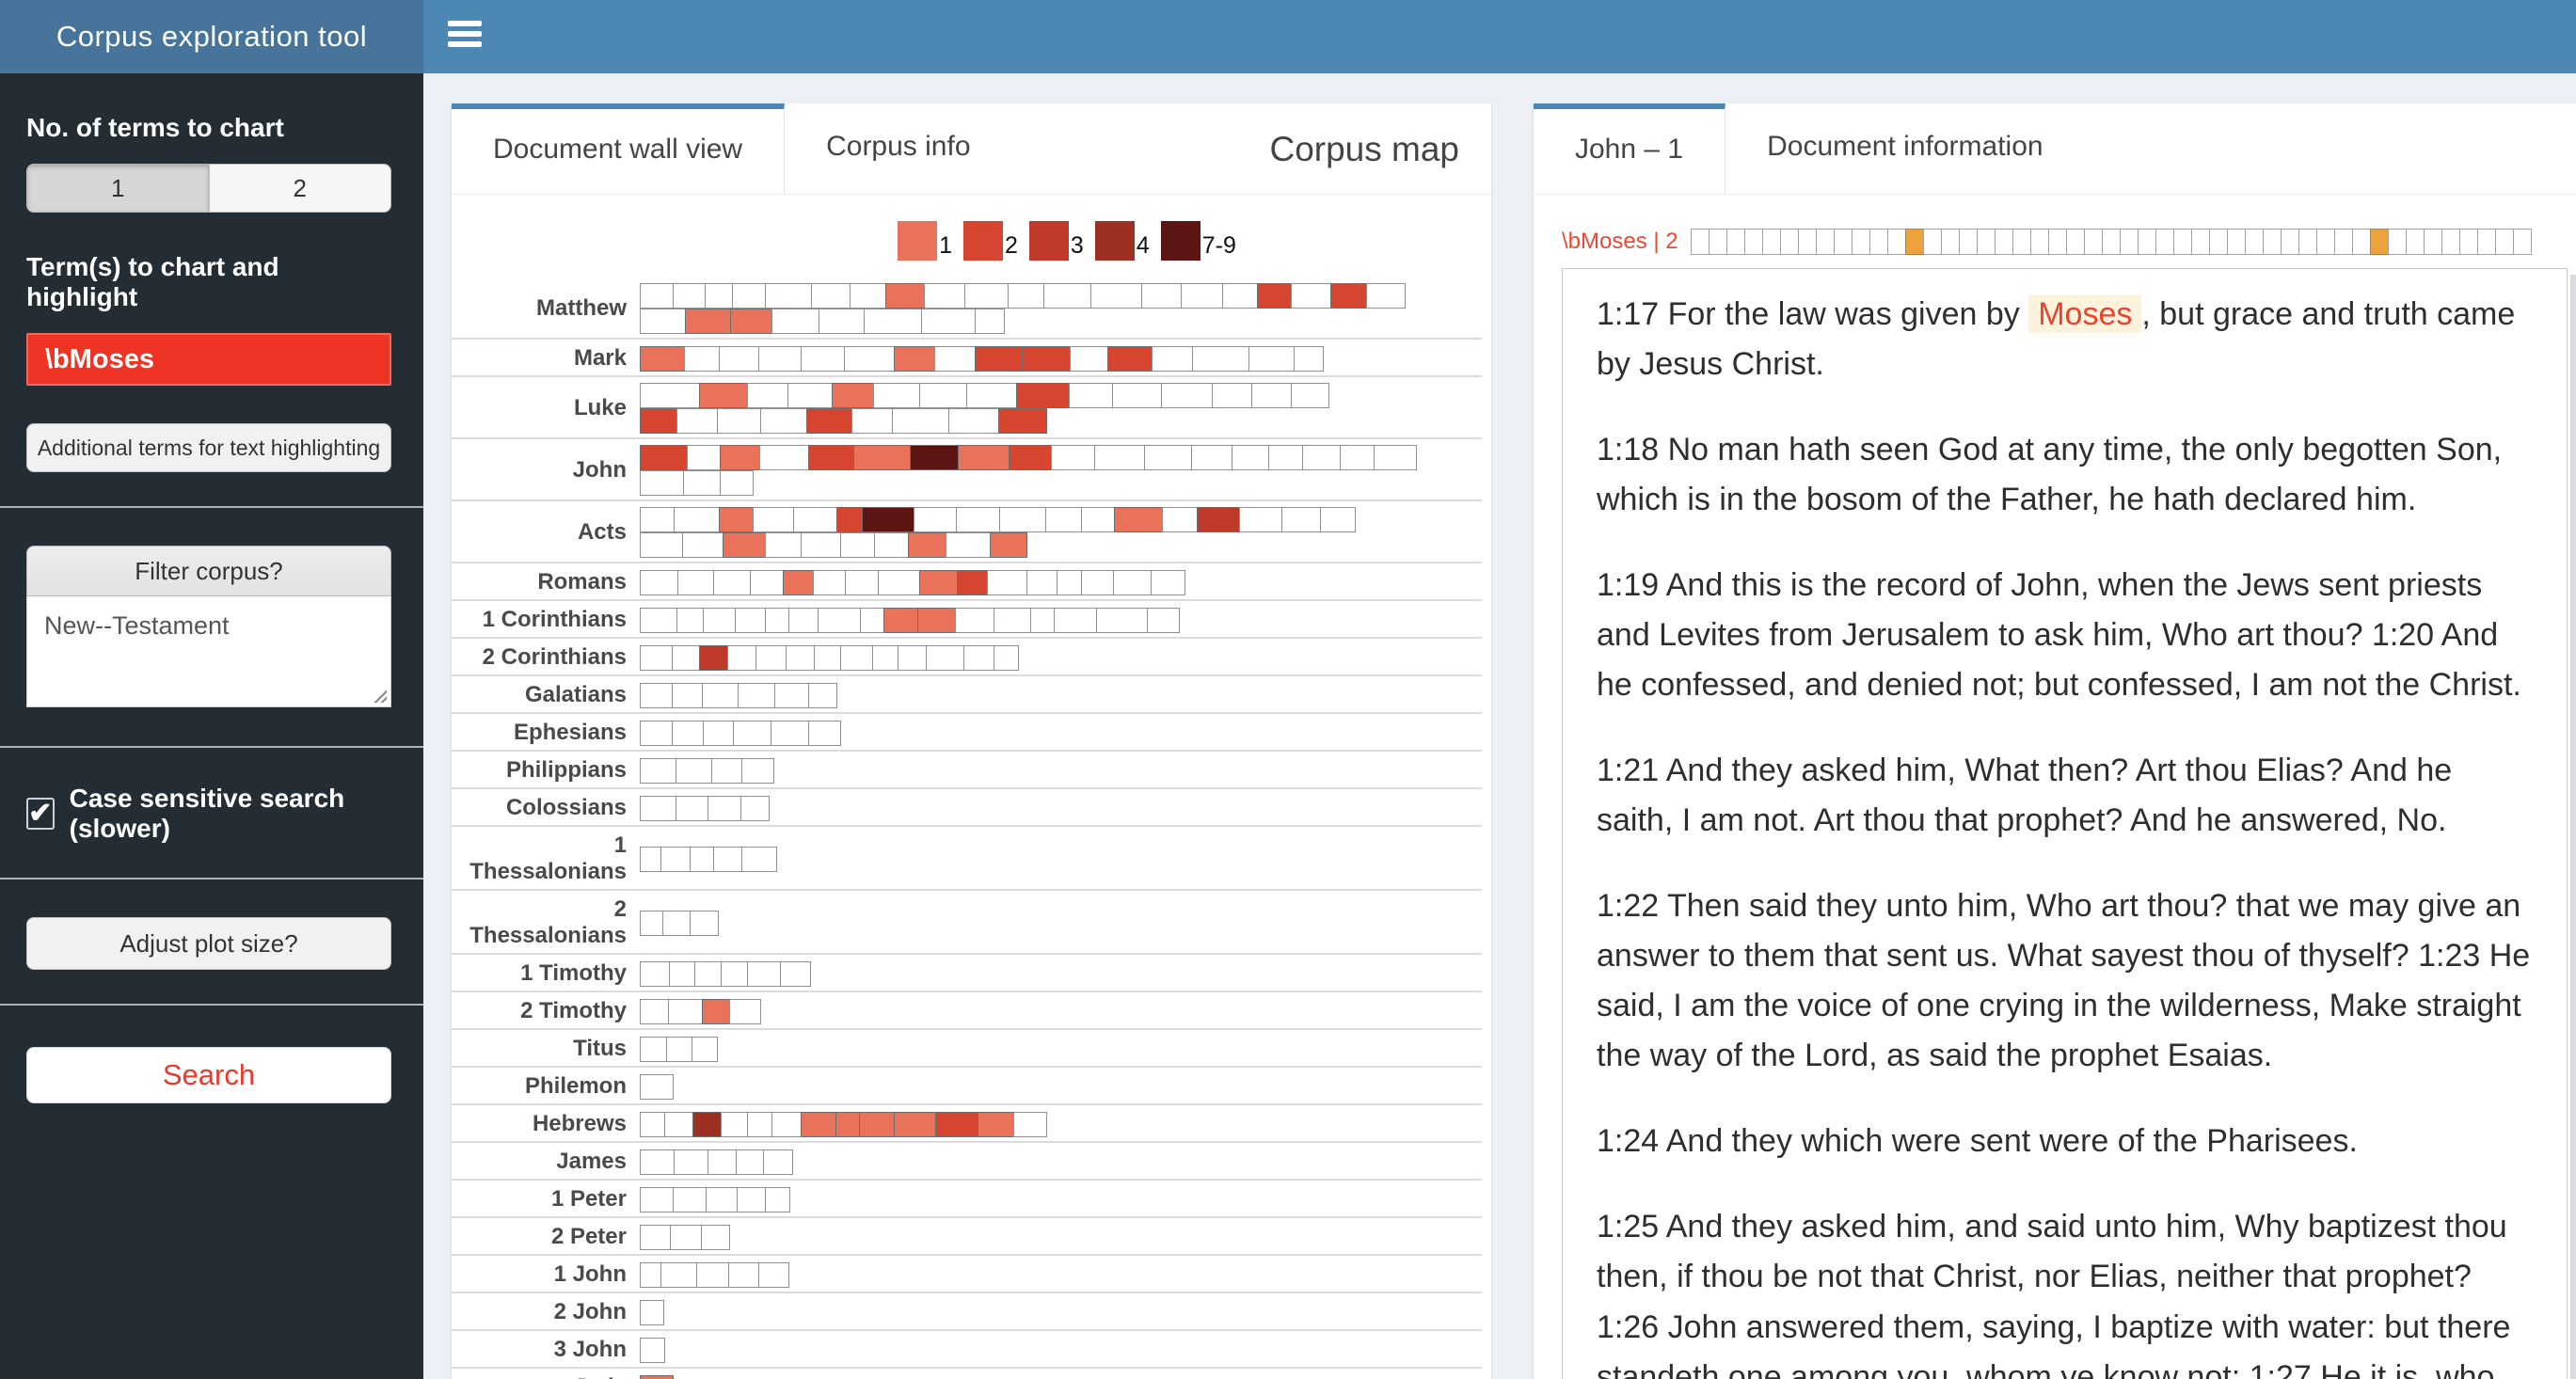 The height and width of the screenshot is (1379, 2576). Describe the element at coordinates (1630, 148) in the screenshot. I see `tab-john-1: John – 1` at that location.